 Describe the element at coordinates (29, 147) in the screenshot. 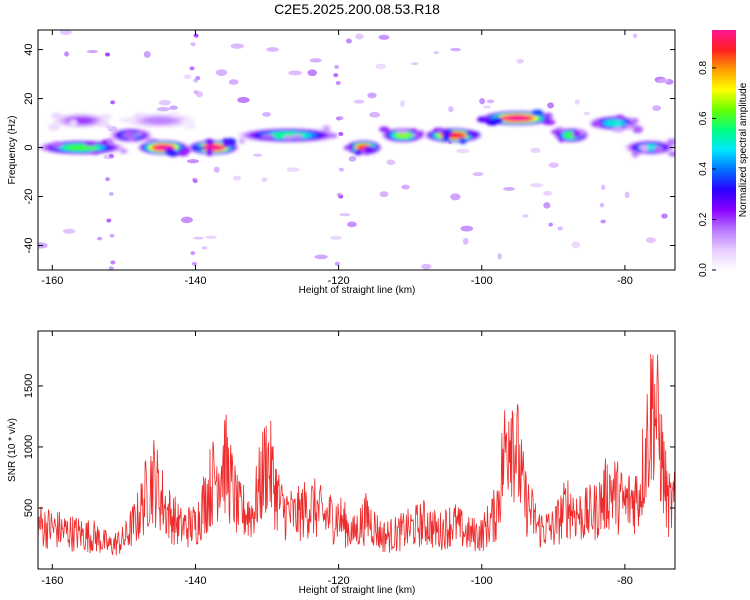

I see `y-tick-label: 0` at that location.